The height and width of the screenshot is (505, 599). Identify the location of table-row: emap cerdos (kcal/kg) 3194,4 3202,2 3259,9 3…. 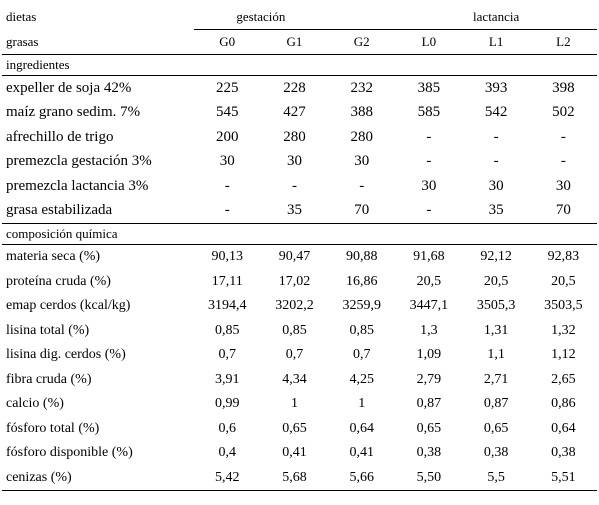
(299, 306).